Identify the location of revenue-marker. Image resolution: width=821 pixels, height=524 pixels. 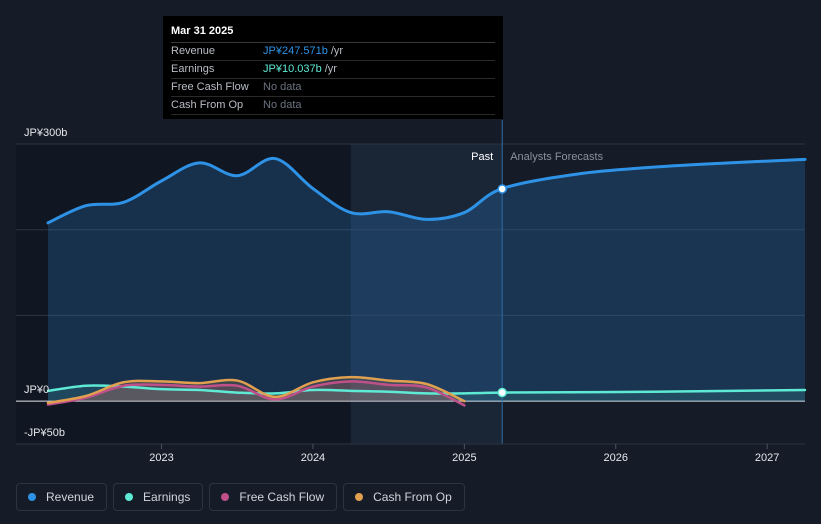
(502, 189).